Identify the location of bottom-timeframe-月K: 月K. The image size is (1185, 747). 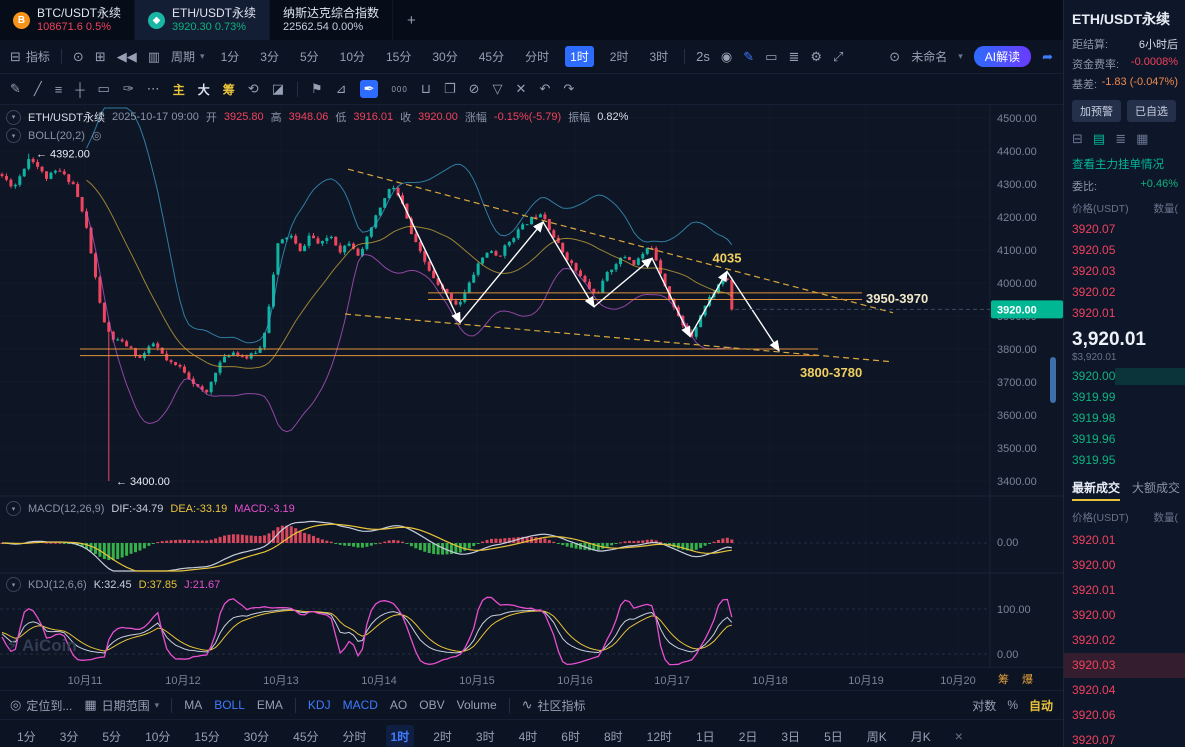
(920, 736).